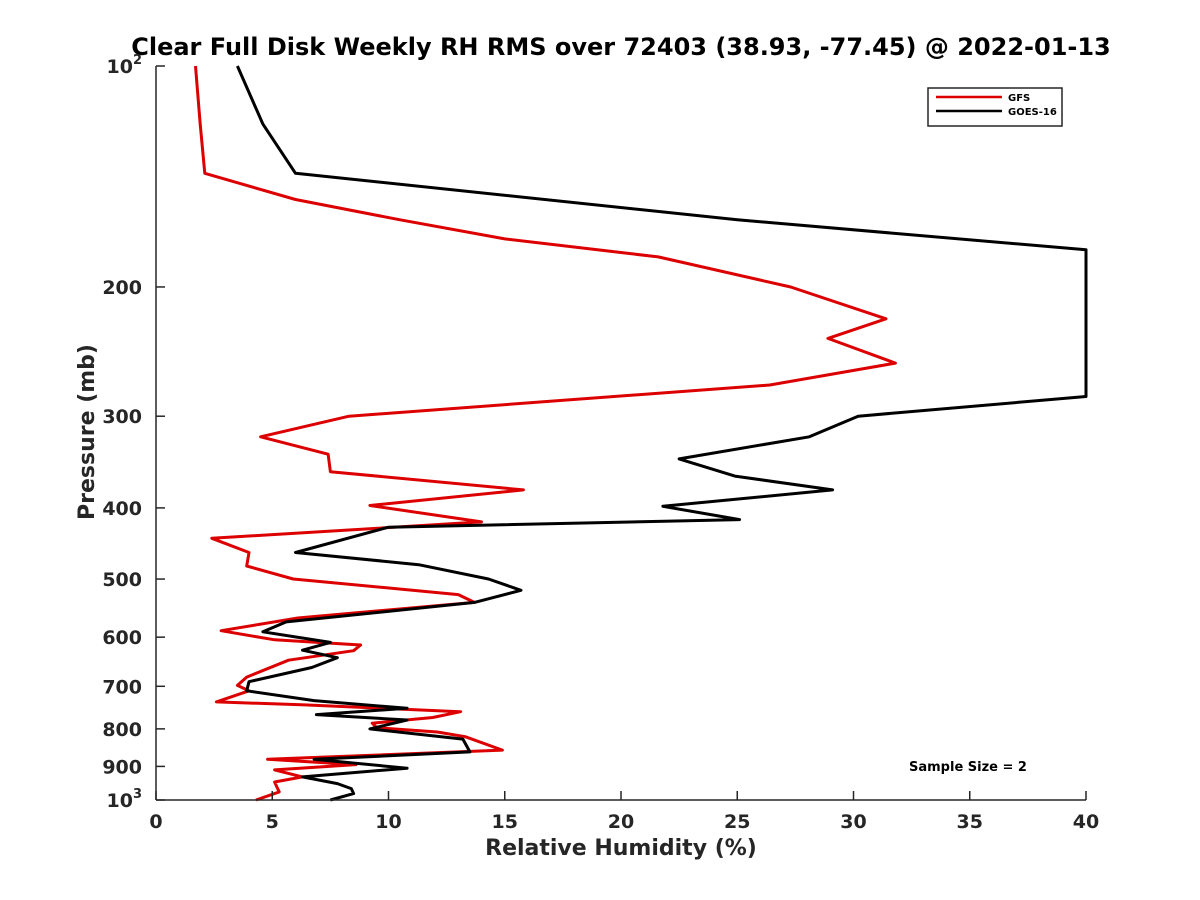 The width and height of the screenshot is (1200, 900). Describe the element at coordinates (1086, 822) in the screenshot. I see `x-tick-label: 40` at that location.